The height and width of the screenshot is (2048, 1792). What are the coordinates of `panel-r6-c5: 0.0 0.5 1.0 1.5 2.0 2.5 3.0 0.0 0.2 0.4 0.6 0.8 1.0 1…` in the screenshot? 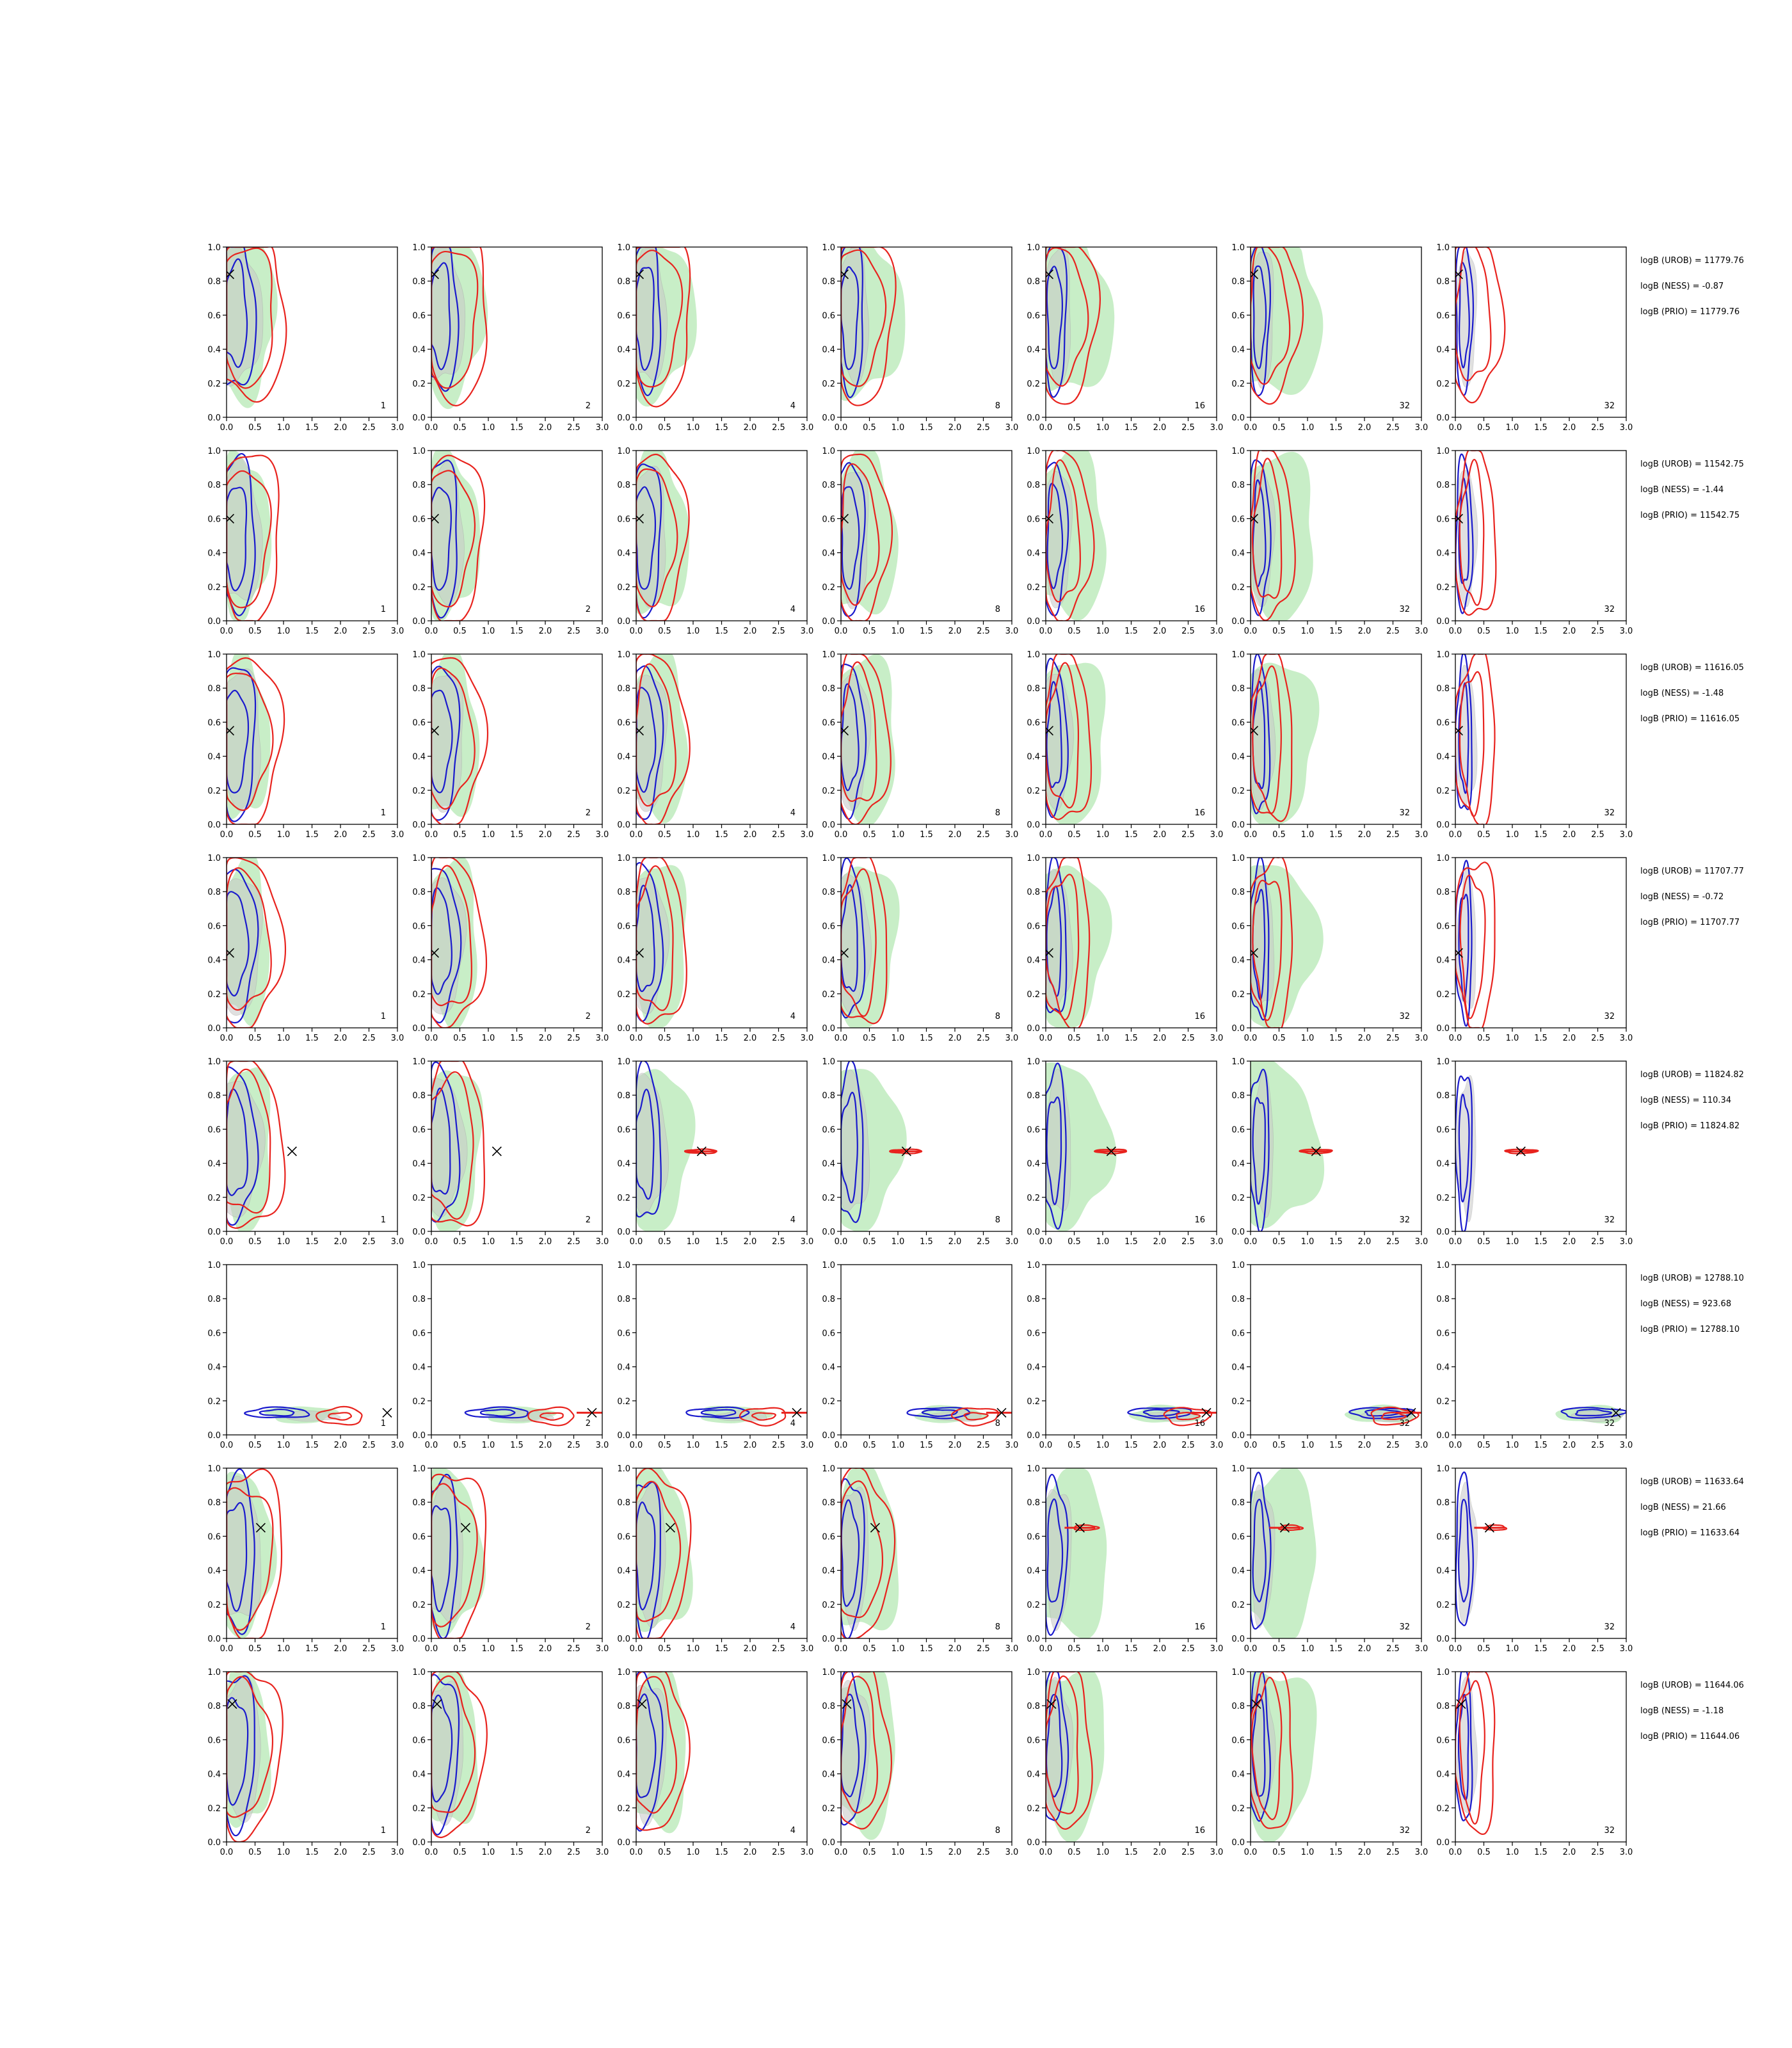 It's located at (1125, 1355).